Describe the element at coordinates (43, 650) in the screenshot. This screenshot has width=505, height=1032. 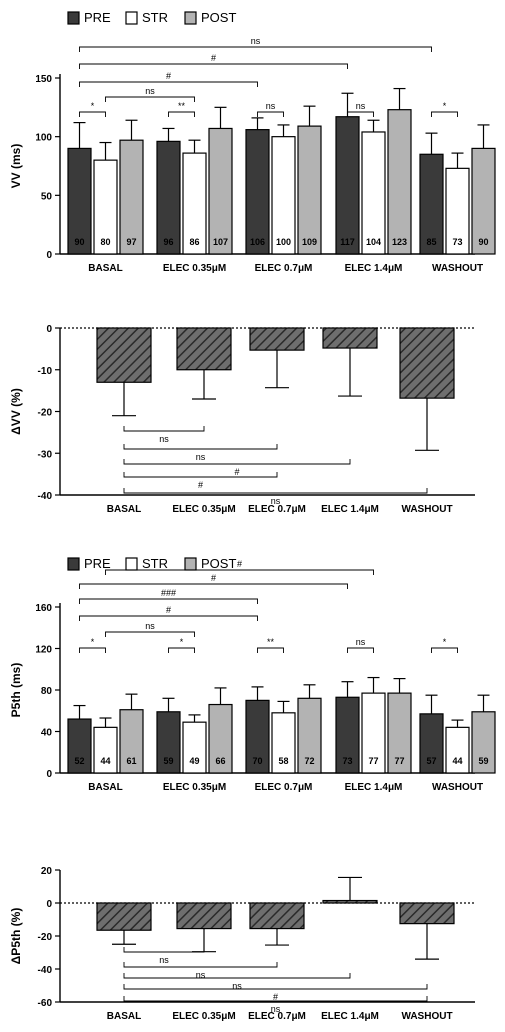
I see `y-tick-label: 120` at that location.